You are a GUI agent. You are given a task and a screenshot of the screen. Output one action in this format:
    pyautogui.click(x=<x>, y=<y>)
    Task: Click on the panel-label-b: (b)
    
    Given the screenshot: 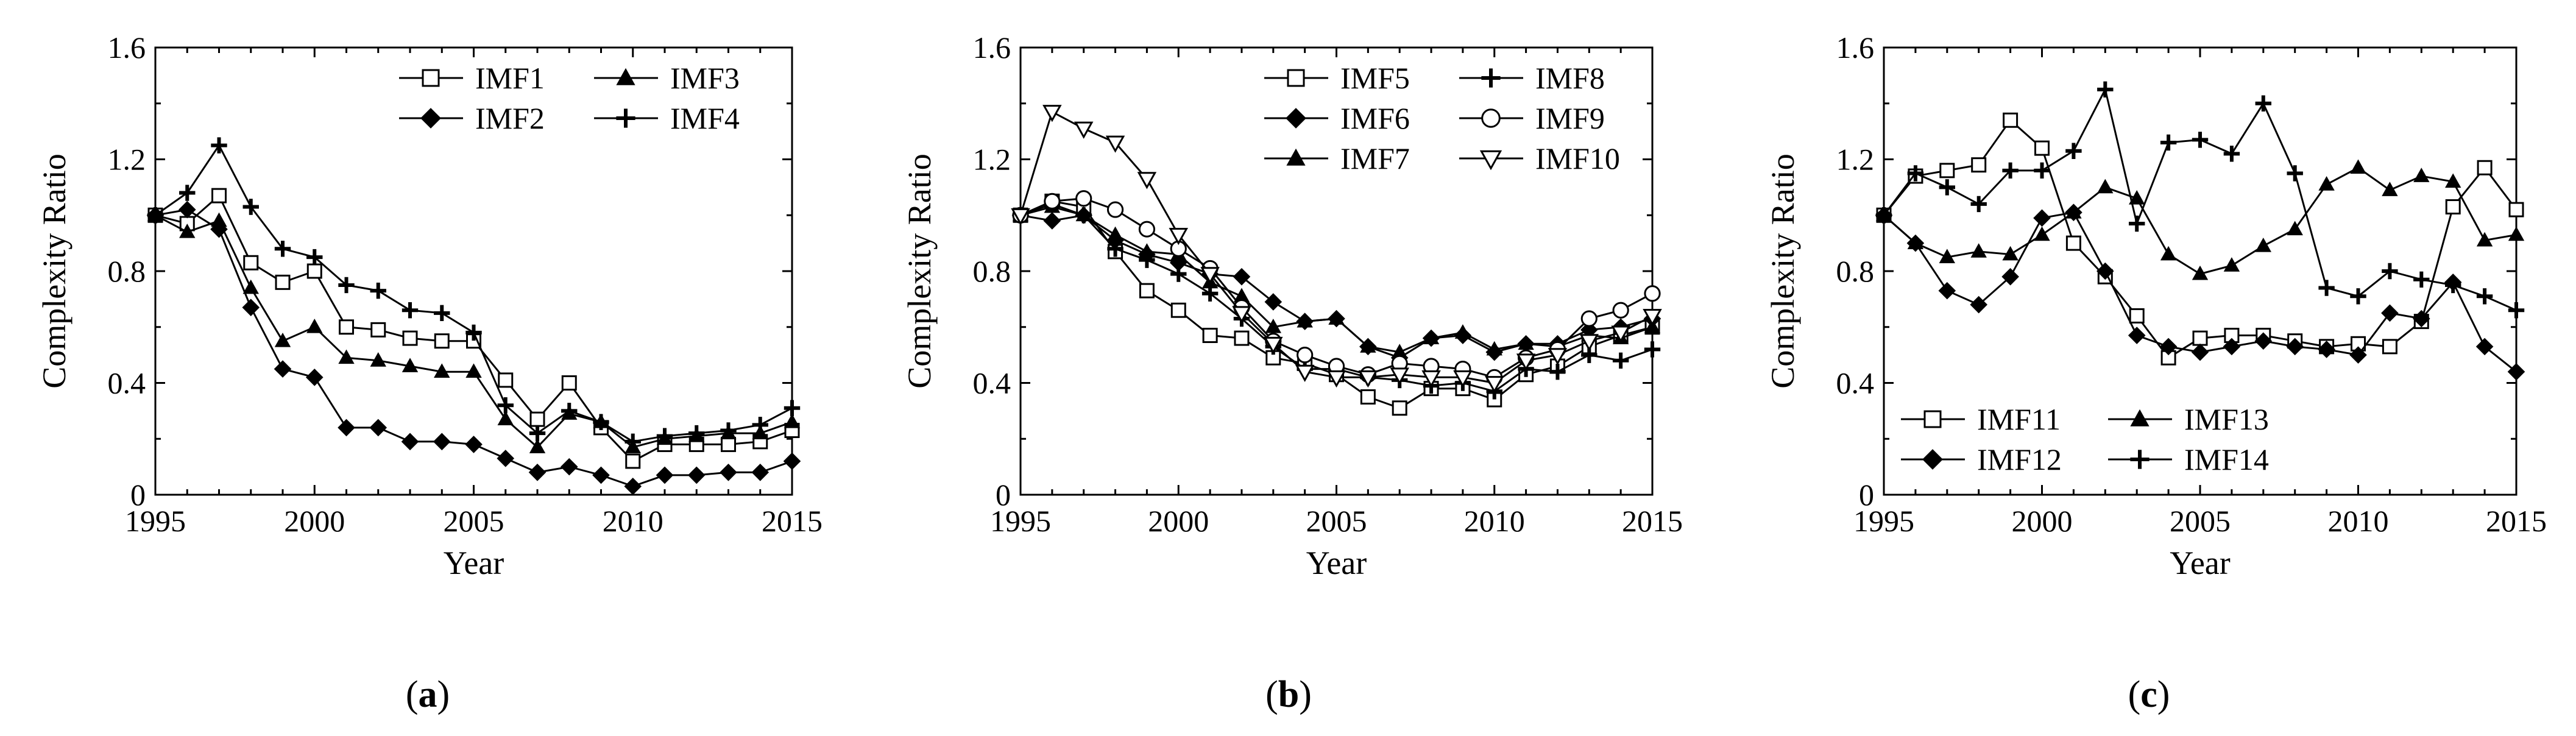 What is the action you would take?
    pyautogui.click(x=1288, y=694)
    